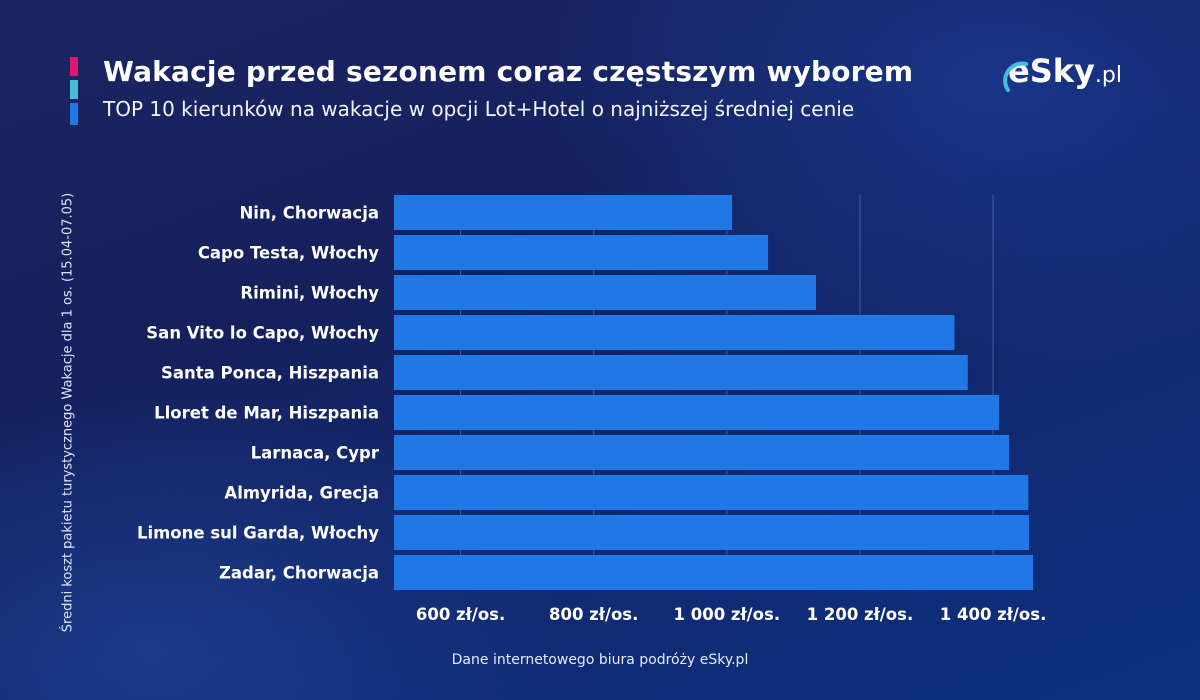  I want to click on logo-brand: eSky, so click(1051, 71).